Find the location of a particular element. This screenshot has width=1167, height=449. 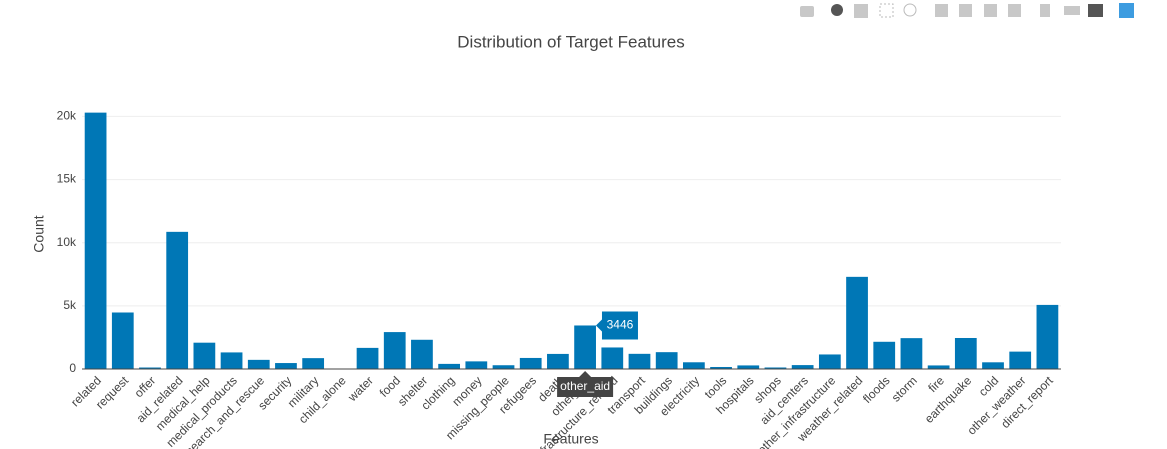

y-tick-label: 20k is located at coordinates (67, 116).